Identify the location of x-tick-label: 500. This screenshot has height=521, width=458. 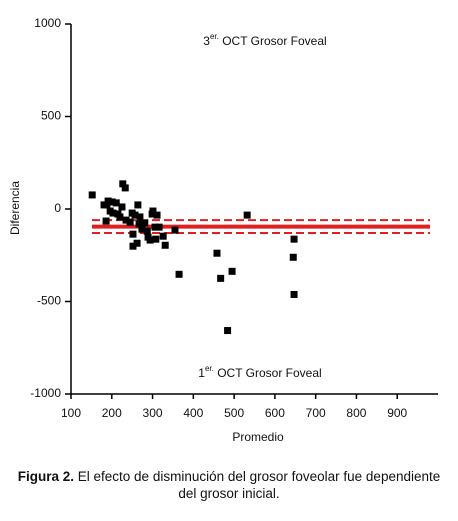
(234, 413).